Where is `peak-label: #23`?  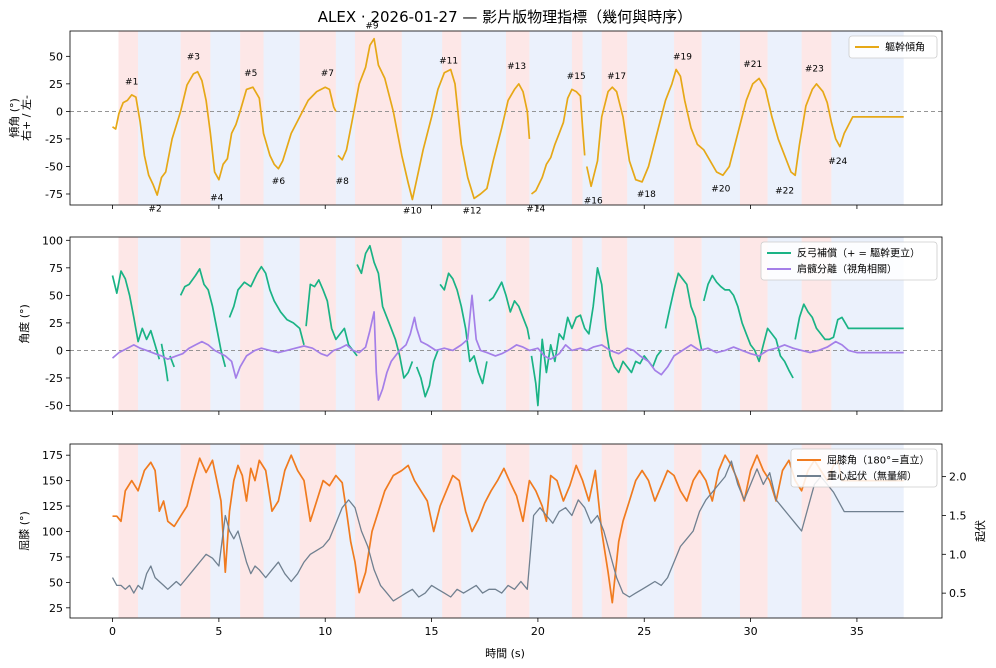
peak-label: #23 is located at coordinates (814, 69).